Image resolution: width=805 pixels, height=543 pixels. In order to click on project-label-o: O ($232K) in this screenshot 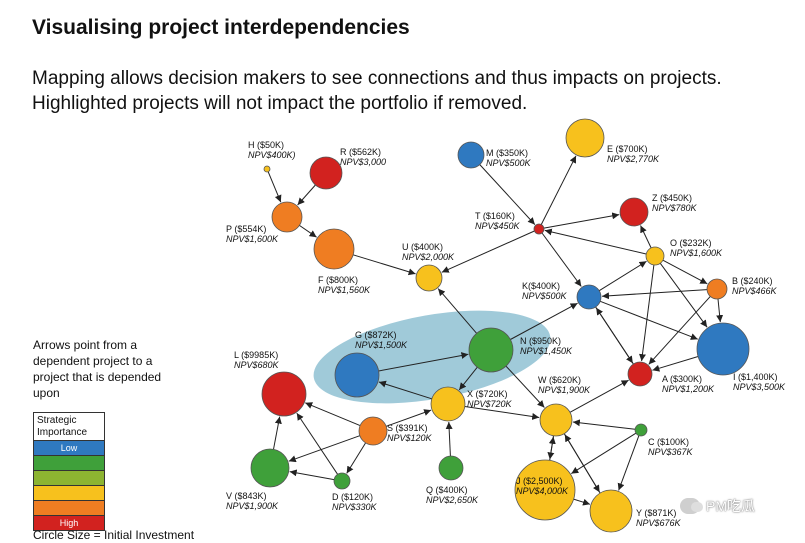, I will do `click(691, 243)`.